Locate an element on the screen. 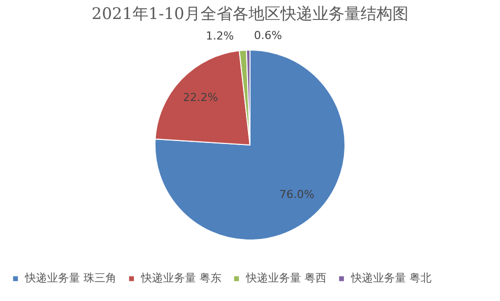  data-label: 1.2% is located at coordinates (220, 35).